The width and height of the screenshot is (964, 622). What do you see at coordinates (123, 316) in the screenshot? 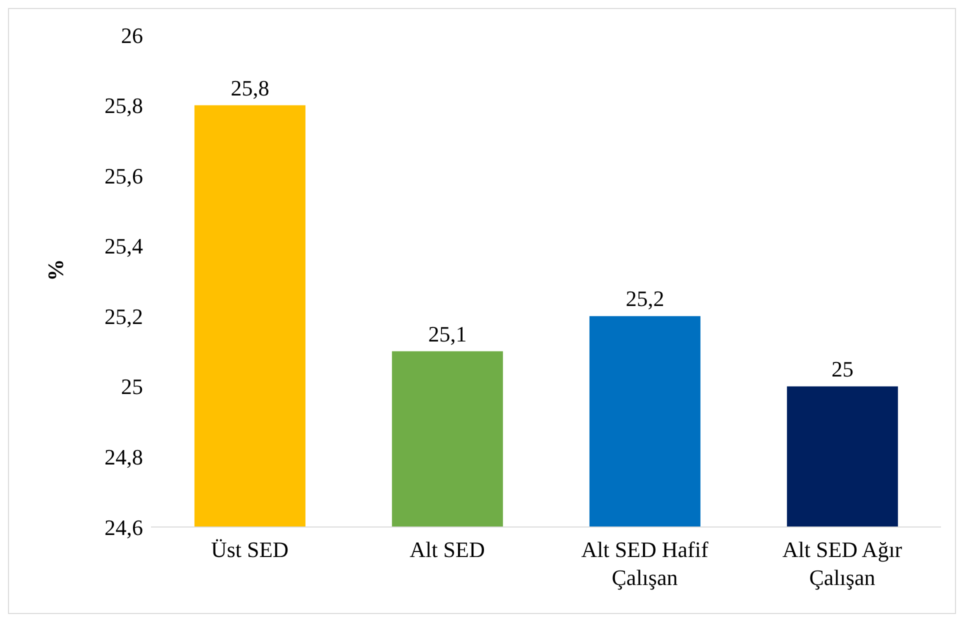
I see `y-tick-label: 25,2` at bounding box center [123, 316].